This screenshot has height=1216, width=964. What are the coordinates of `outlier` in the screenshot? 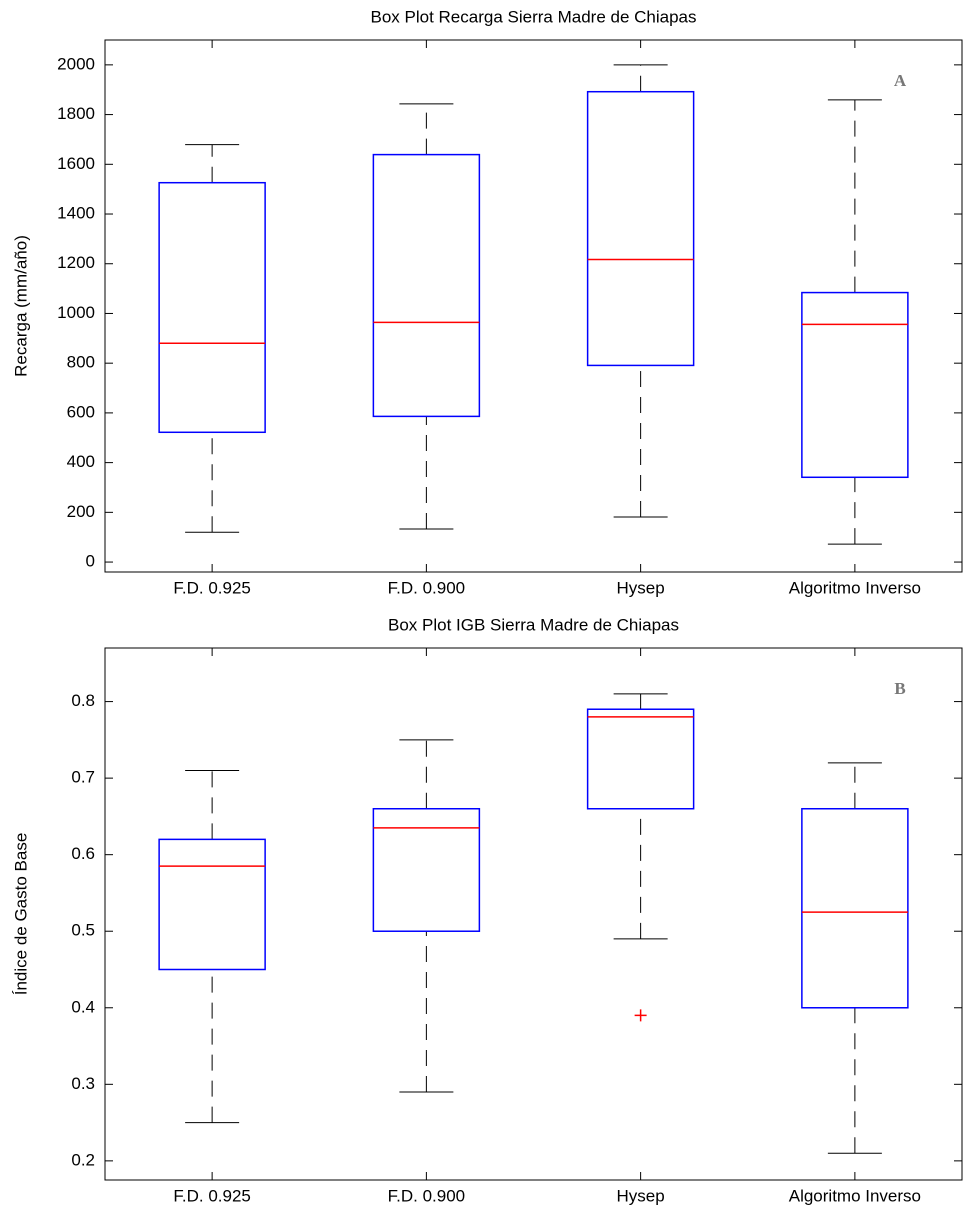 It's located at (640, 1015).